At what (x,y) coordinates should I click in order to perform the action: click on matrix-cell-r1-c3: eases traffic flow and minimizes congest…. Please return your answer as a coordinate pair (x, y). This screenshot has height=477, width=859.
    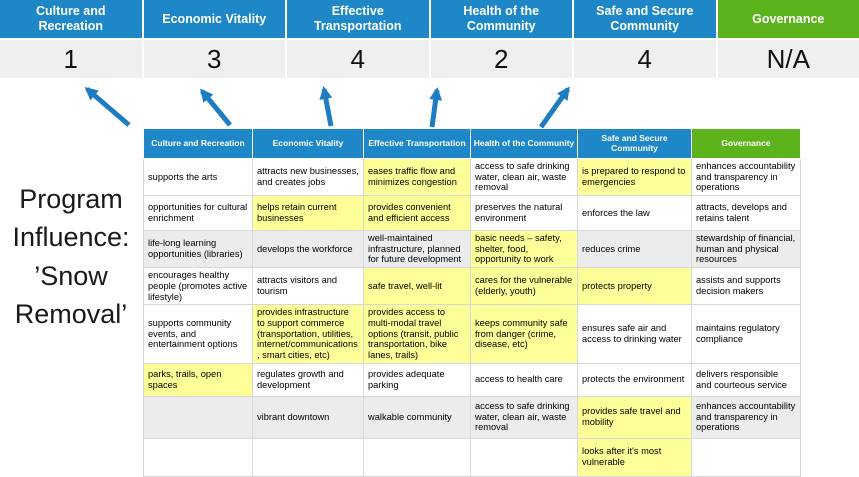
    Looking at the image, I should click on (417, 177).